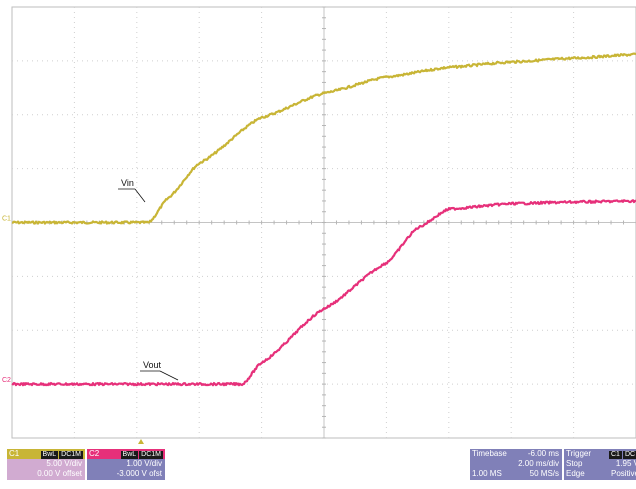  What do you see at coordinates (139, 473) in the screenshot?
I see `channel-2-offset: -3.000 V ofst` at bounding box center [139, 473].